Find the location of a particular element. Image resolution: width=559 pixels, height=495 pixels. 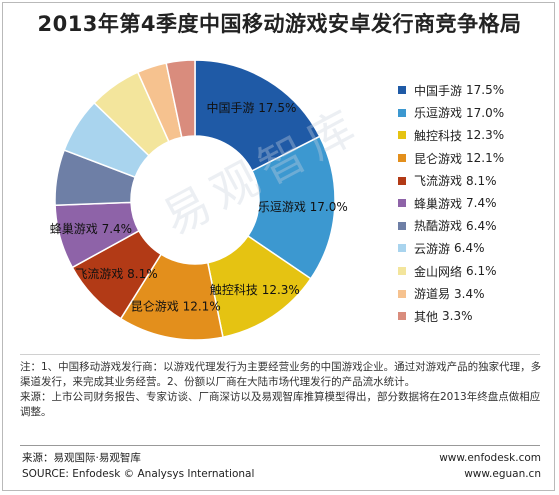

slice-label-6: 蜂巢游戏 7.4% is located at coordinates (91, 229).